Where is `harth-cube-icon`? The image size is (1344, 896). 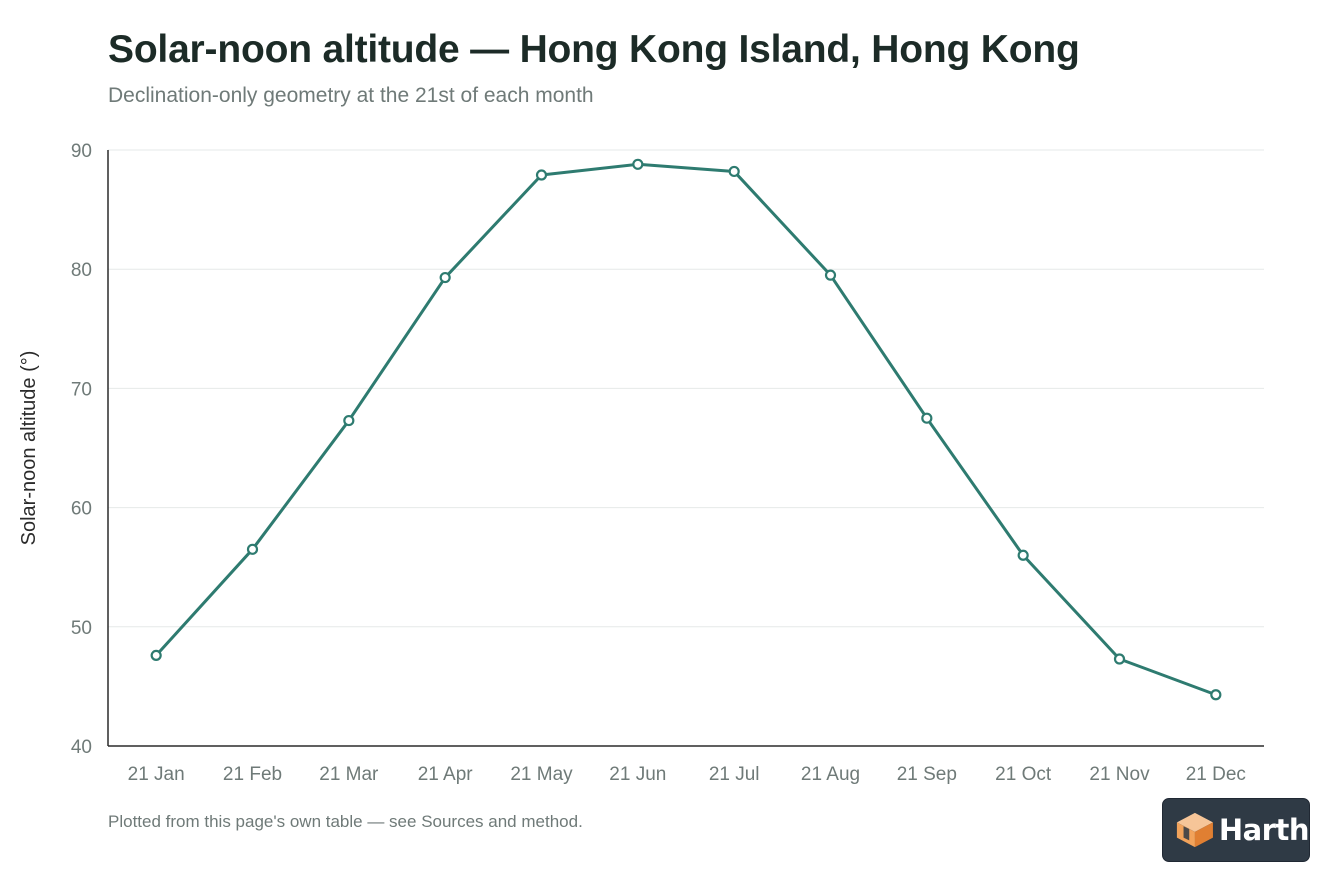 harth-cube-icon is located at coordinates (1194, 830).